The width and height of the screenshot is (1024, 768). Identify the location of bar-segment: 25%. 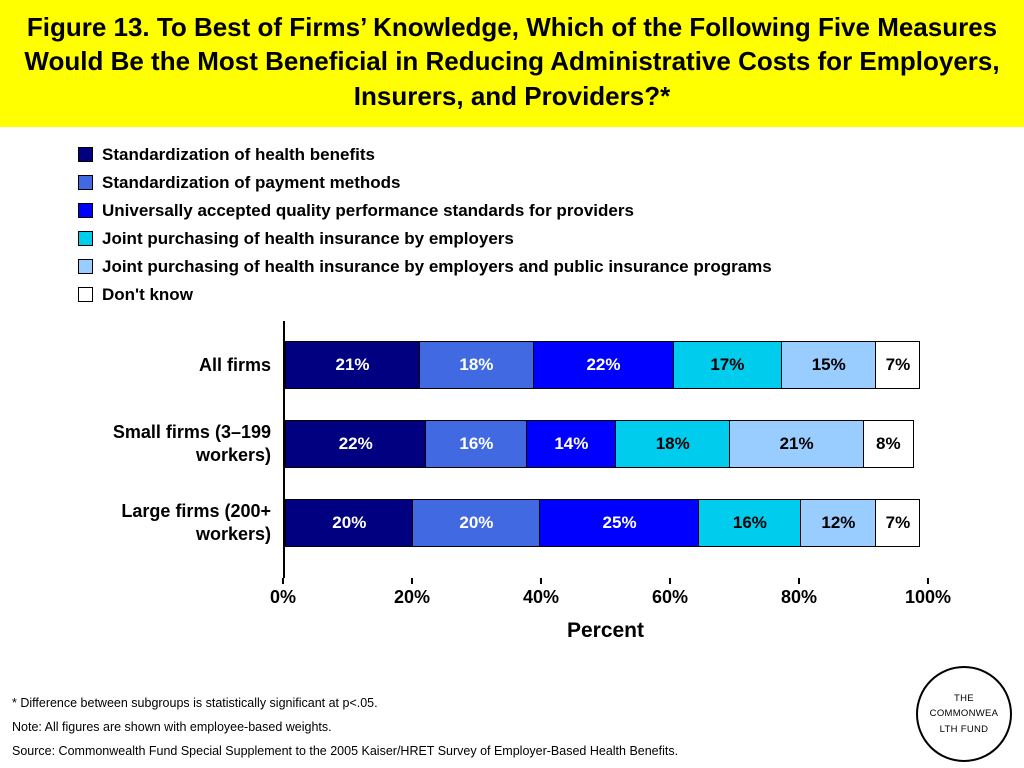
(619, 522).